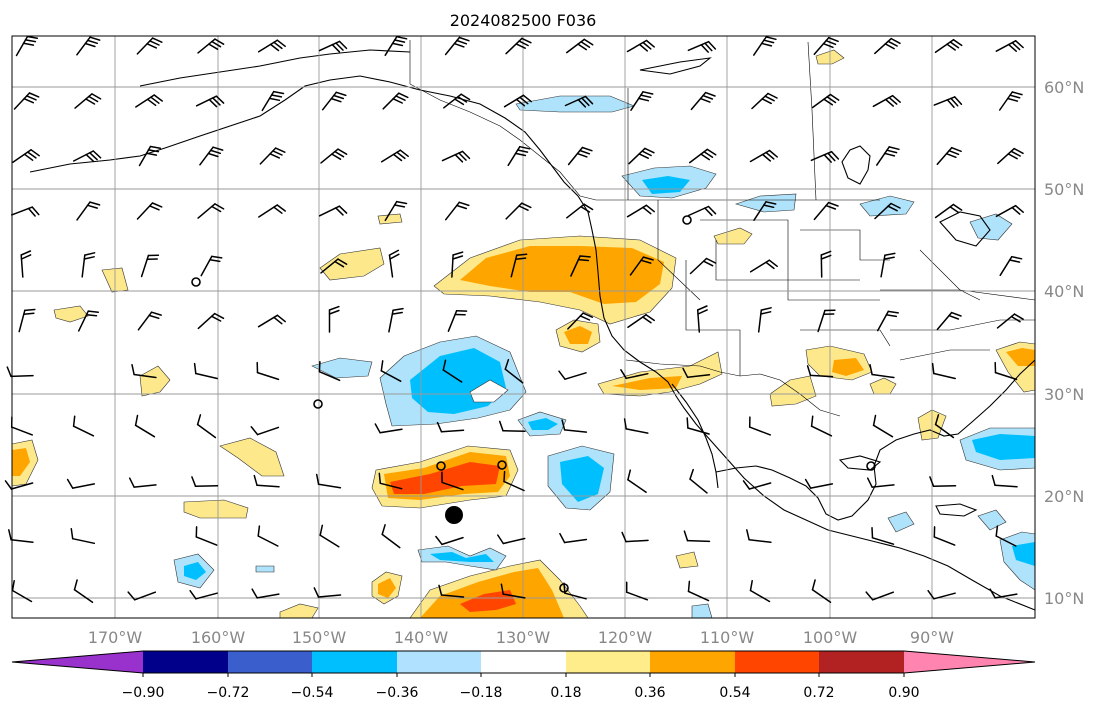  What do you see at coordinates (1064, 189) in the screenshot?
I see `lat-label: 50°N` at bounding box center [1064, 189].